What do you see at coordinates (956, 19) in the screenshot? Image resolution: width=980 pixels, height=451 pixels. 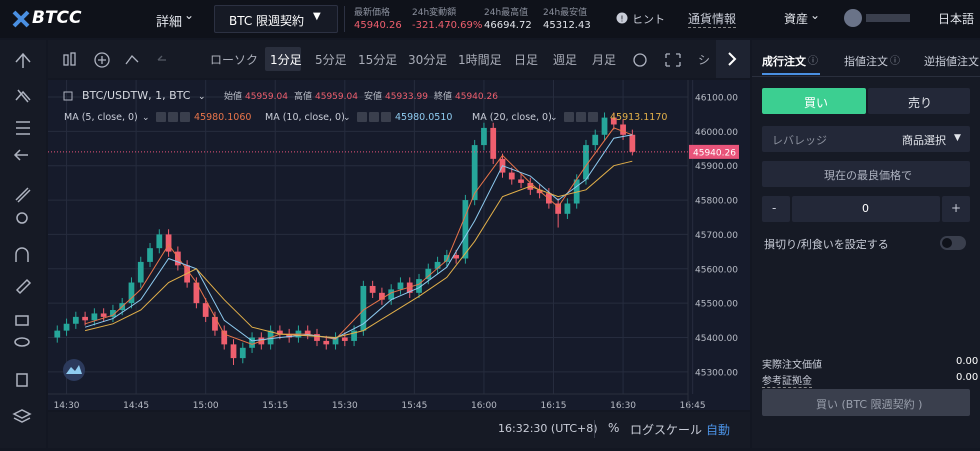 I see `language: 日本語` at bounding box center [956, 19].